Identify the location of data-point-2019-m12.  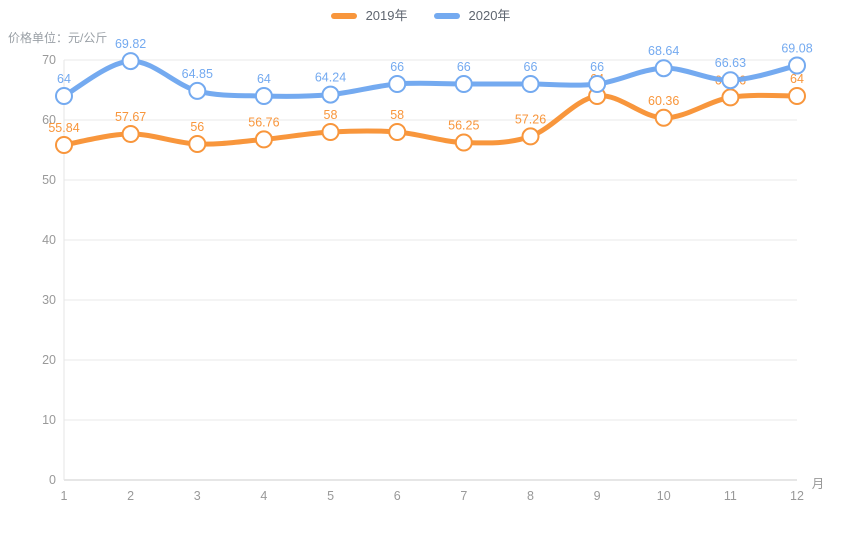
(797, 96).